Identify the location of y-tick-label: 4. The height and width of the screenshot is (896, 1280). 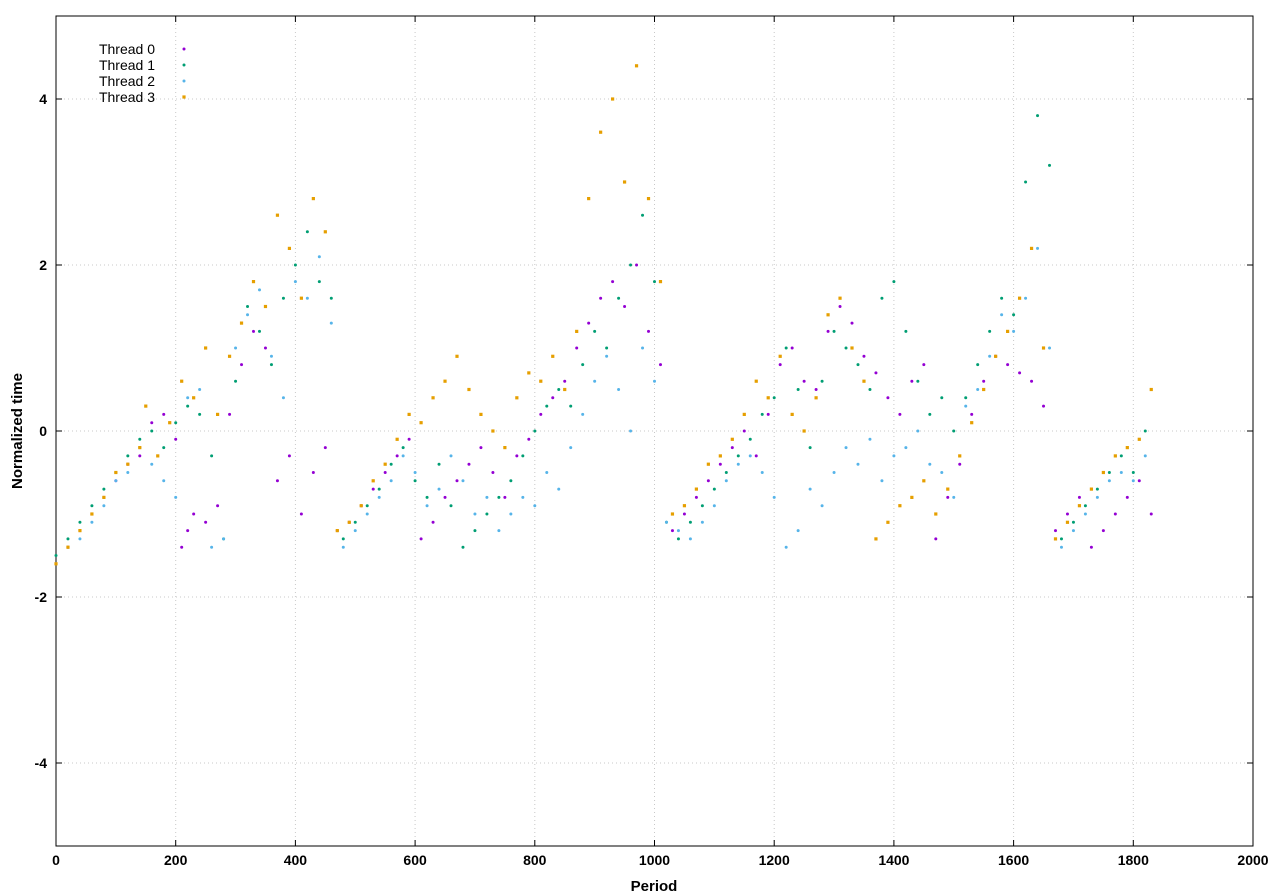
(43, 99).